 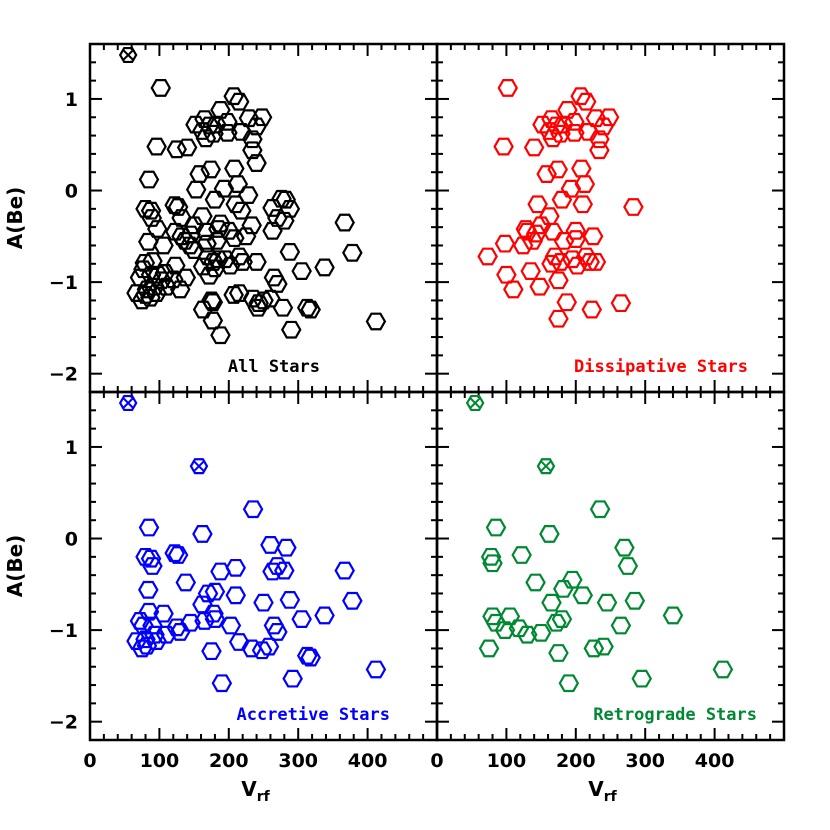 What do you see at coordinates (661, 367) in the screenshot?
I see `panel-title: Dissipative Stars` at bounding box center [661, 367].